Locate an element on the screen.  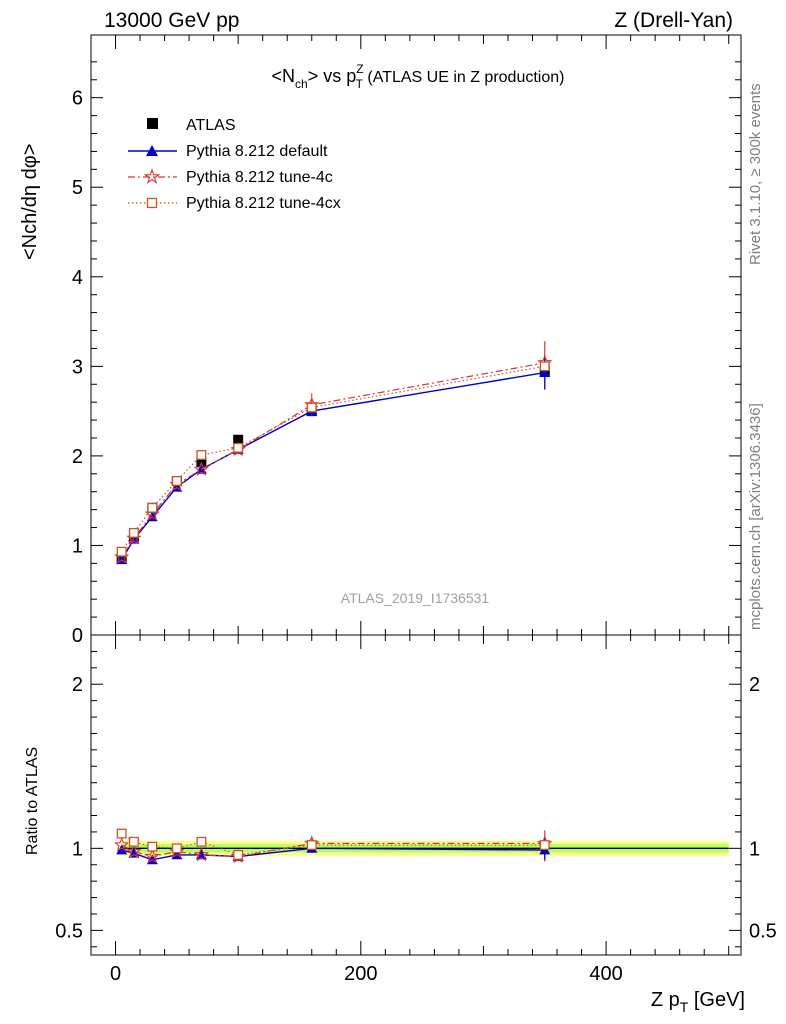
main-series-atlas is located at coordinates (333, 464).